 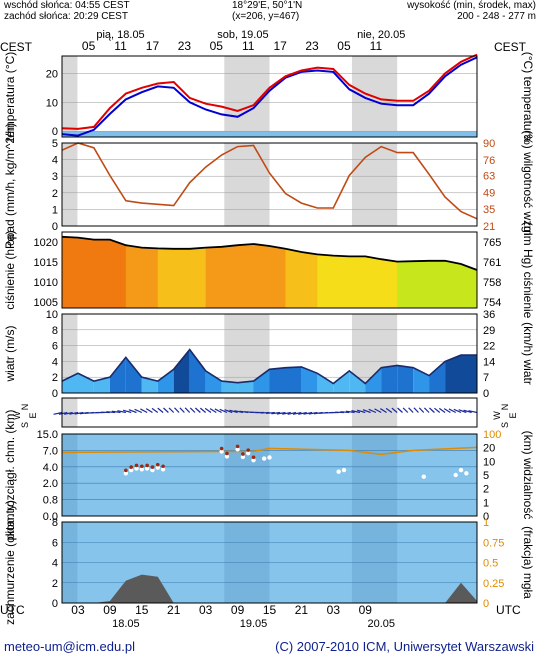 I want to click on email-link: meteo-um@icm.edu.pl, so click(x=69, y=646).